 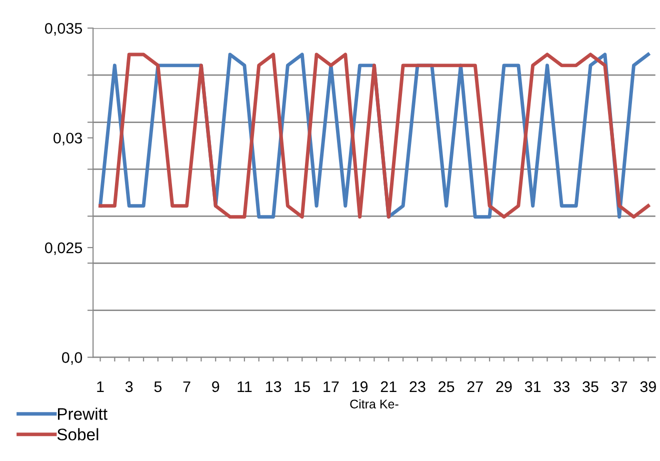 I want to click on x-tick-label: 7, so click(x=186, y=386).